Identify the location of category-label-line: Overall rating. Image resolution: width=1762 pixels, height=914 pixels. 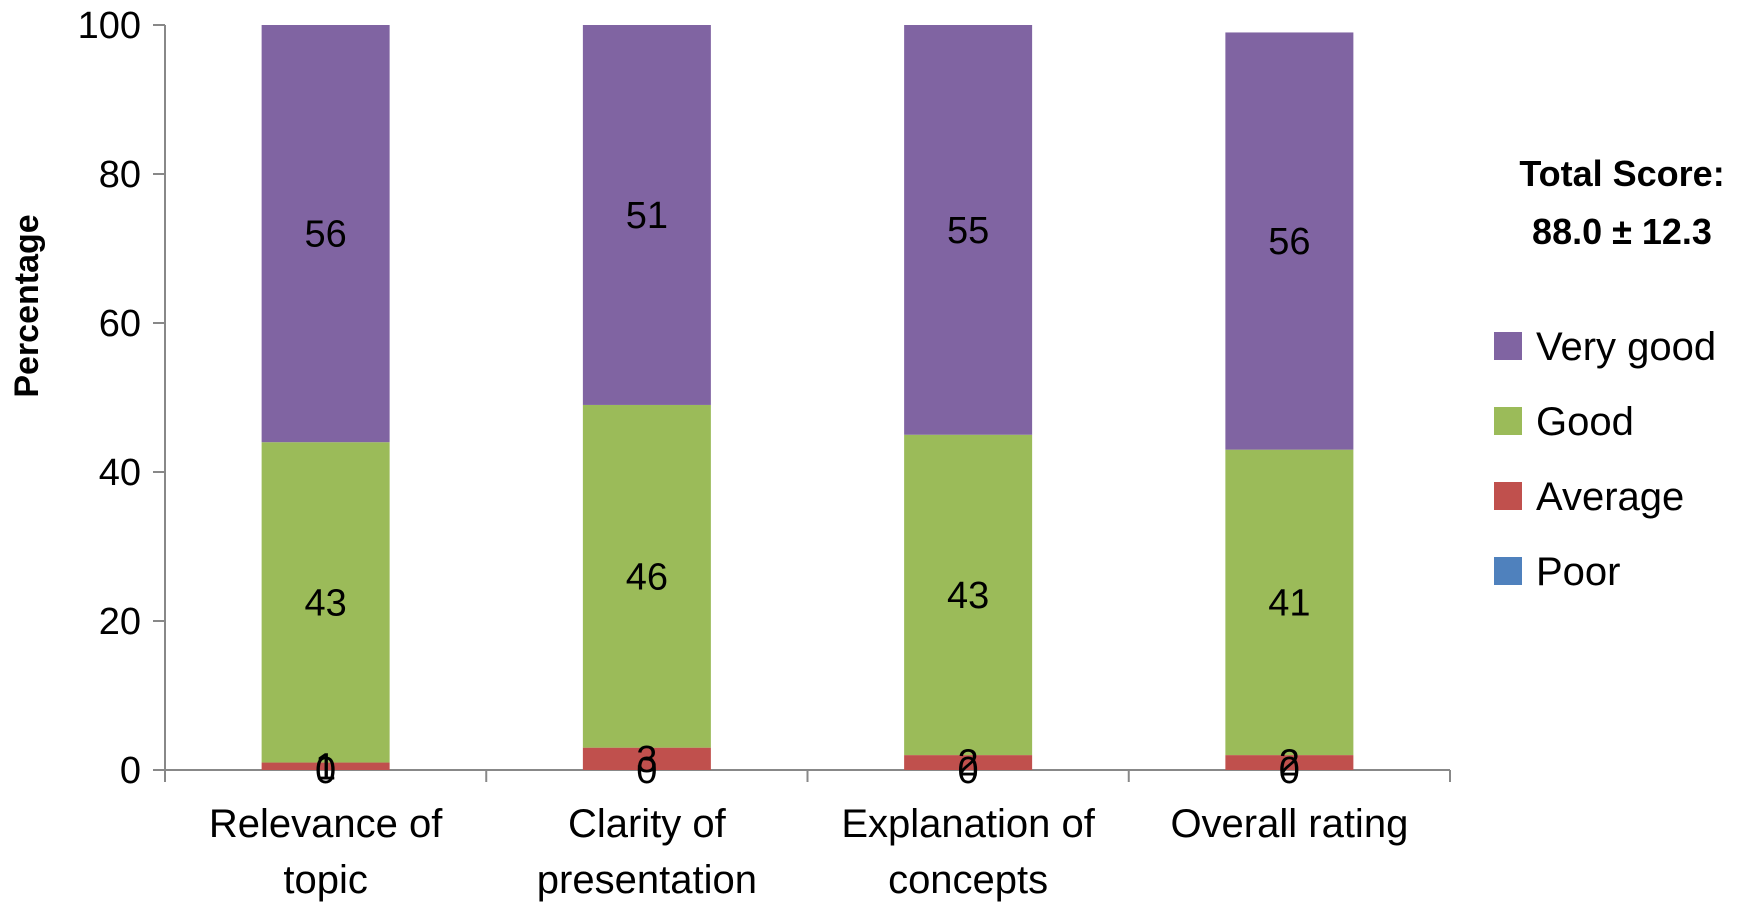
(1289, 824).